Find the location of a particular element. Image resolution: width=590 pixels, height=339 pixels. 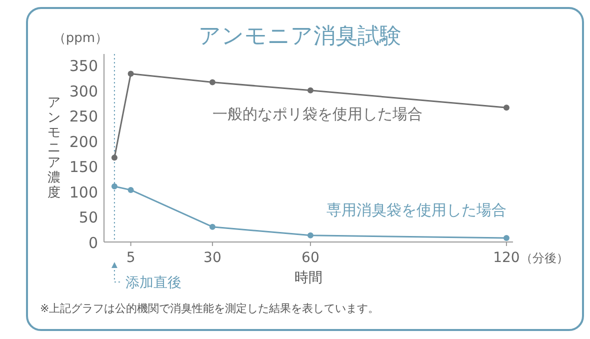

y-tick-label: 50 is located at coordinates (88, 217).